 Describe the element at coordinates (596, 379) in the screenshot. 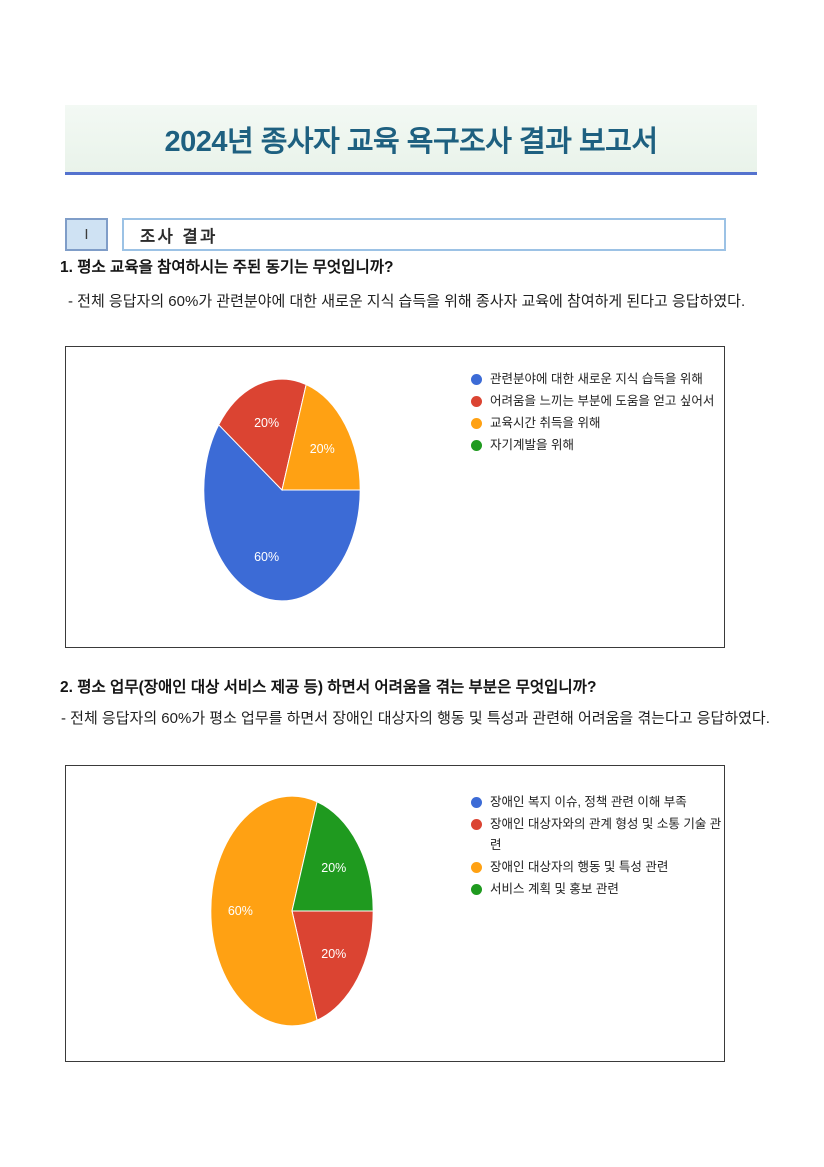

I see `legend-label: 관련분야에 대한 새로운 지식 습득을 위해` at that location.